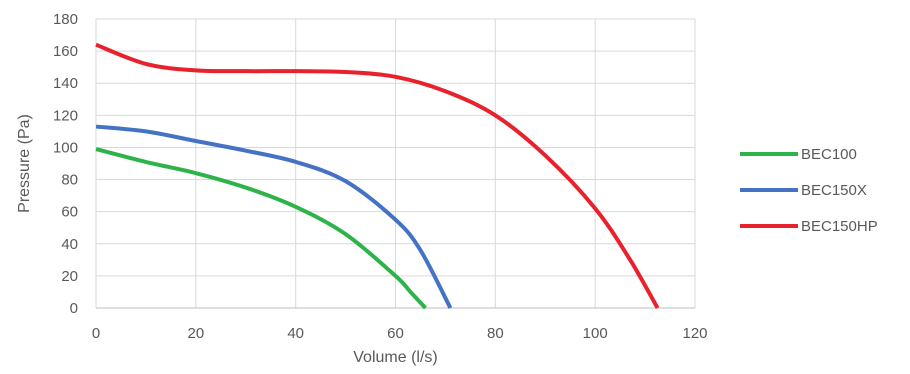  What do you see at coordinates (834, 190) in the screenshot?
I see `legend-label-bec150x: BEC150X` at bounding box center [834, 190].